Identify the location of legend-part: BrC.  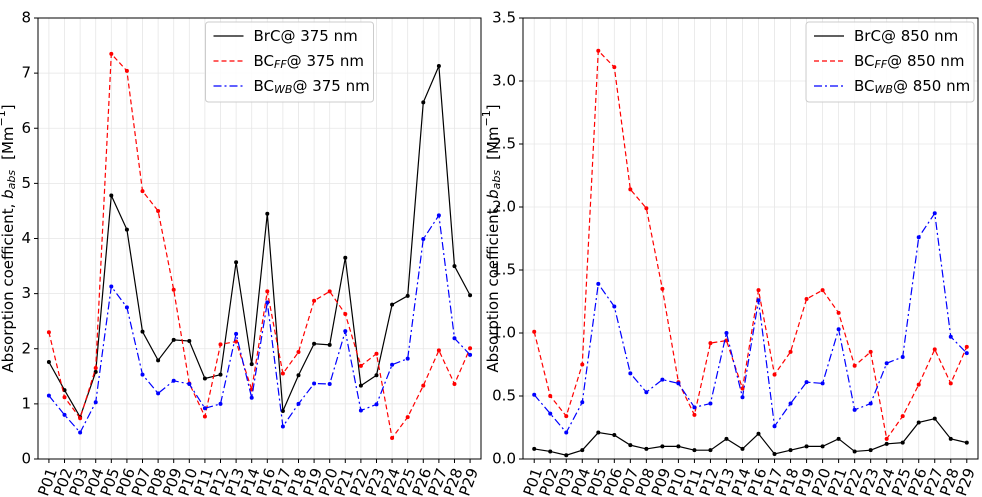
(267, 36).